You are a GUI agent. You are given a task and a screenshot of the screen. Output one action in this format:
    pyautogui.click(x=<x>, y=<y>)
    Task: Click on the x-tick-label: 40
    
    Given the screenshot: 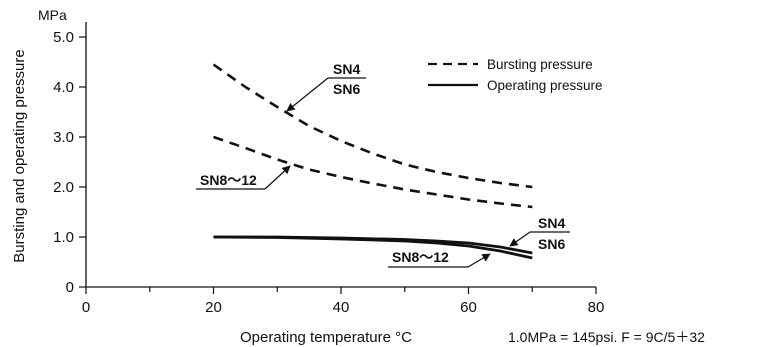 What is the action you would take?
    pyautogui.click(x=341, y=307)
    